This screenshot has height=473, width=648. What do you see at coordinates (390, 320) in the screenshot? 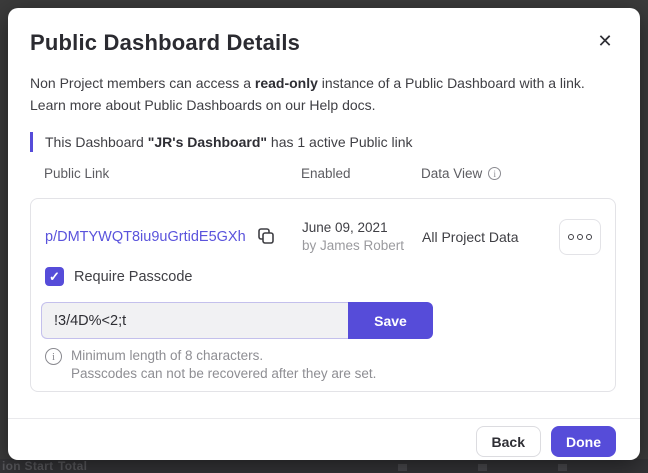
I see `save-button: Save` at bounding box center [390, 320].